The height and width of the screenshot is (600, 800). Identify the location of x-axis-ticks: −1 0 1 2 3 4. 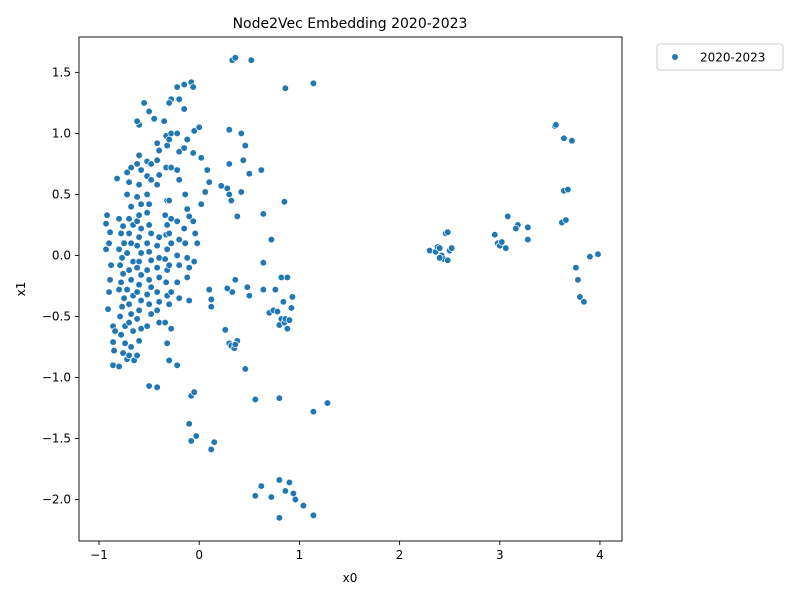
(347, 551).